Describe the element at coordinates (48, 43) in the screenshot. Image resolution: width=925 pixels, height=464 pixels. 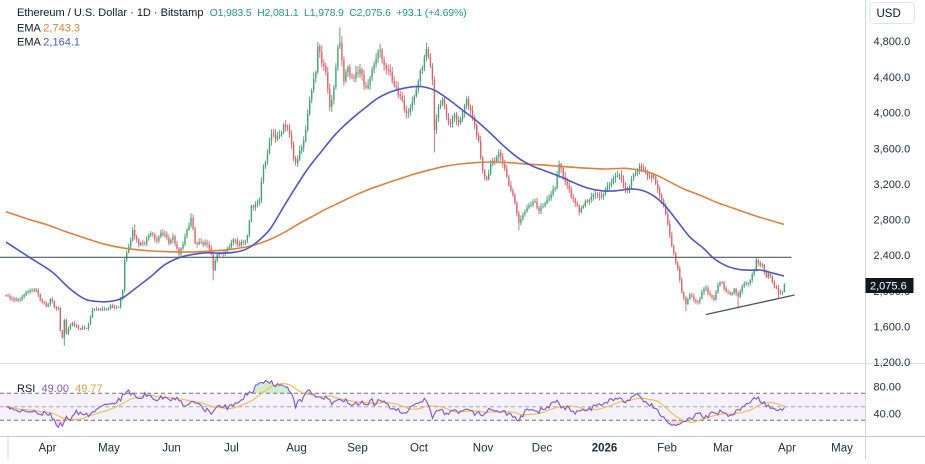
I see `svg-text: EMA 2,164.1` at that location.